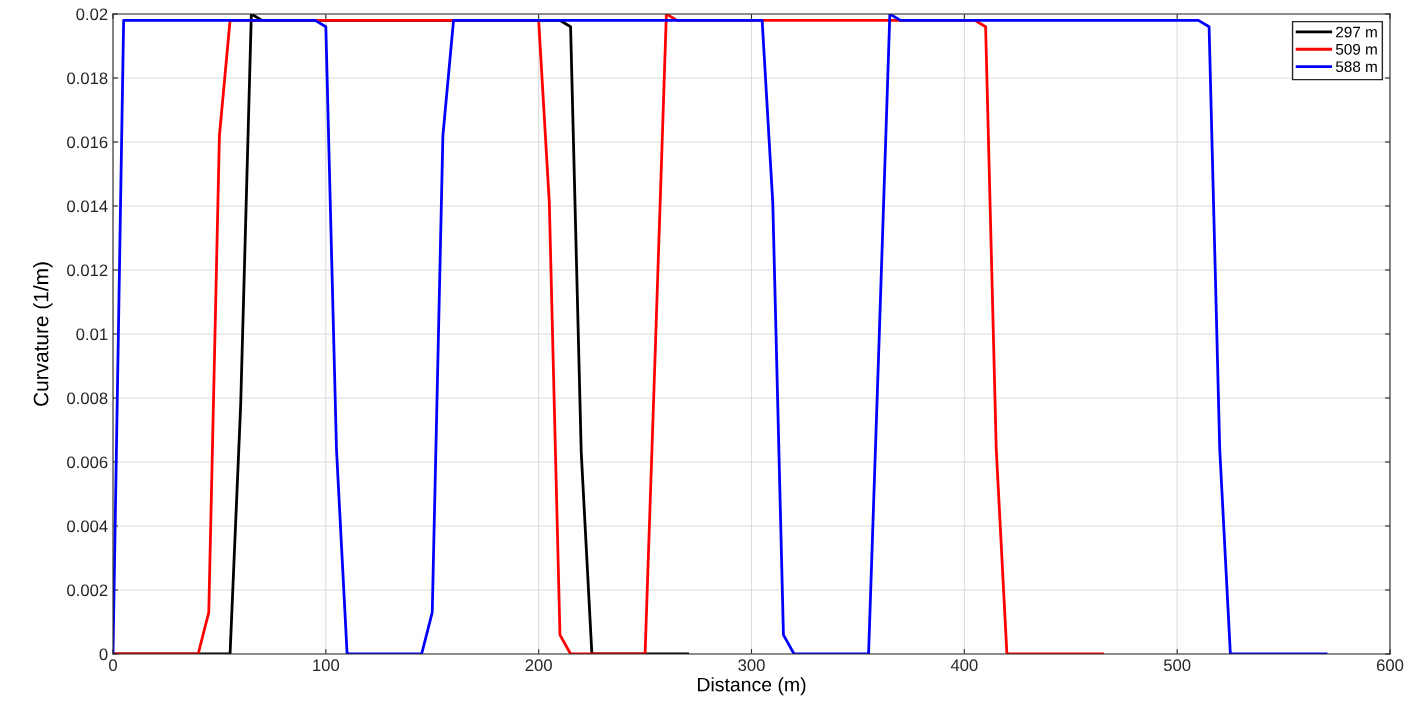 This screenshot has width=1424, height=713. What do you see at coordinates (92, 14) in the screenshot?
I see `y-tick-label: 0.02` at bounding box center [92, 14].